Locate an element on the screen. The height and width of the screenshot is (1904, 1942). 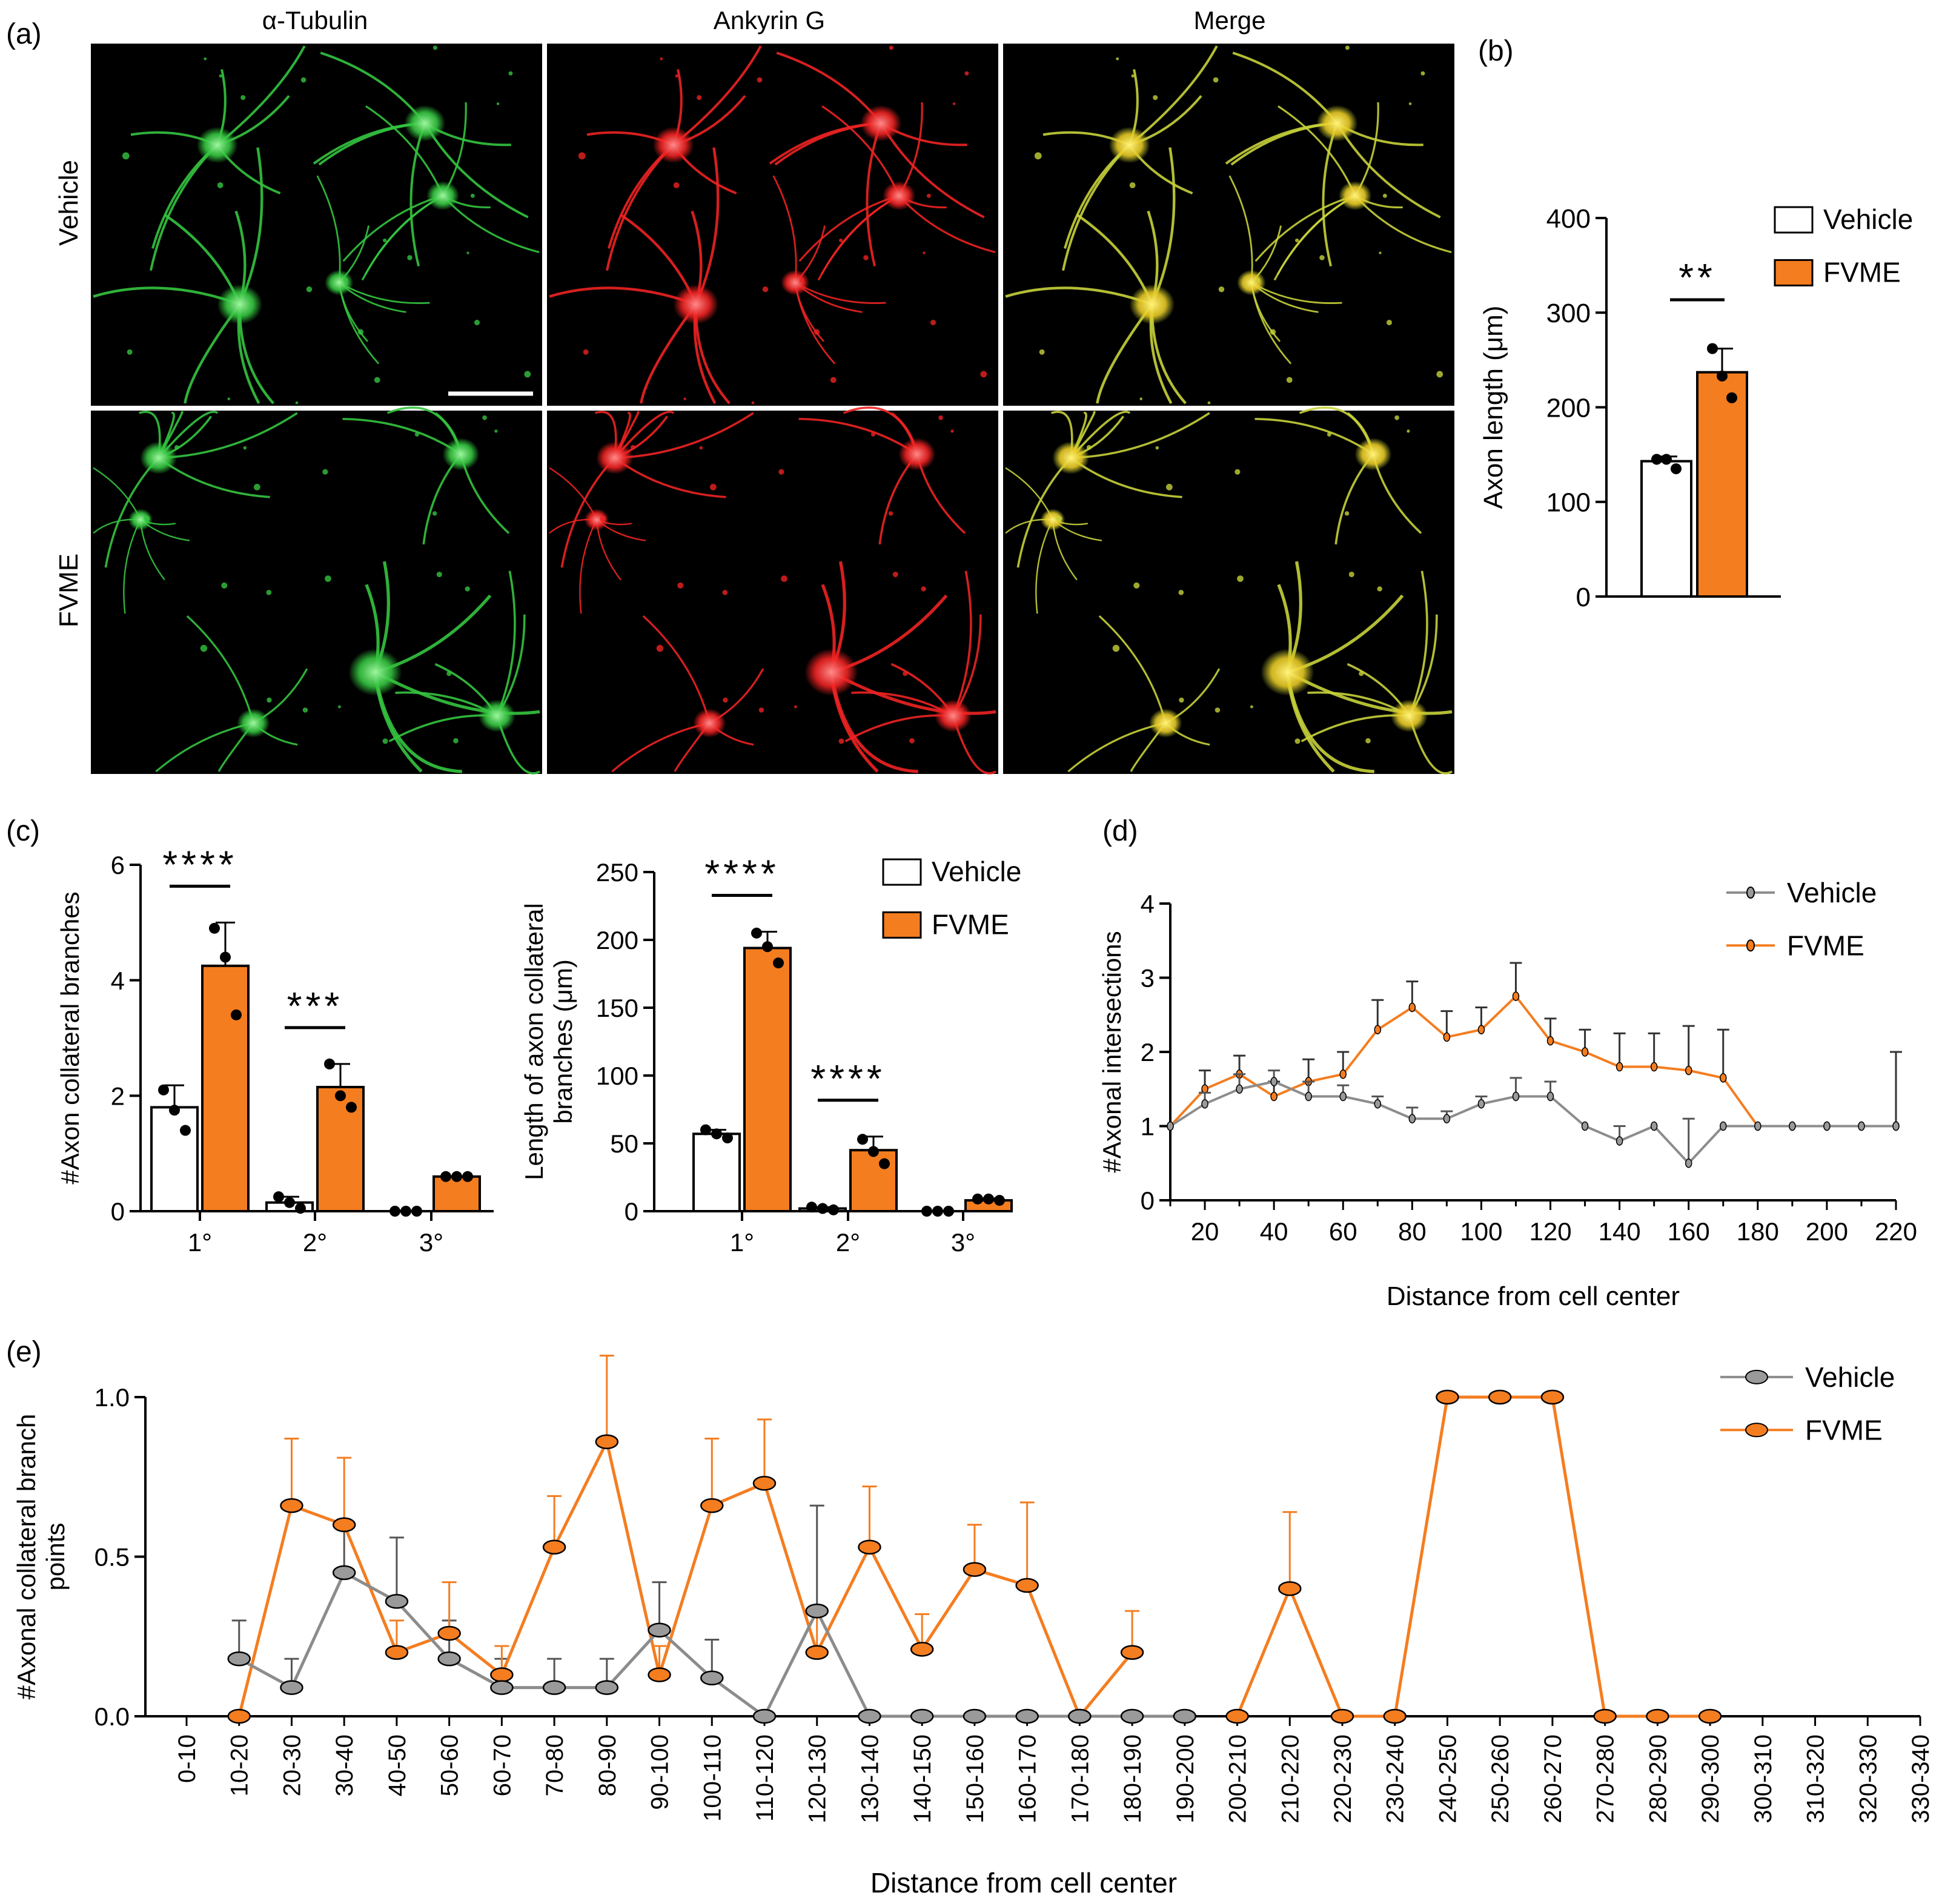
legend-label-vehicle: Vehicle is located at coordinates (976, 871).